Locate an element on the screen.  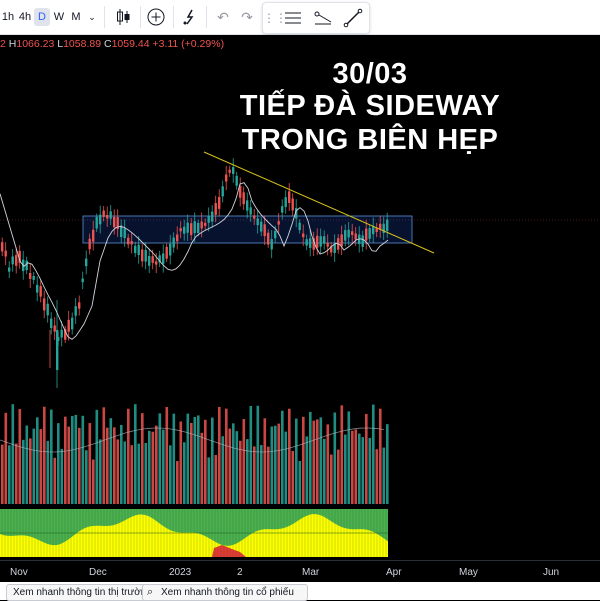
close-value: 1059.44 is located at coordinates (130, 44).